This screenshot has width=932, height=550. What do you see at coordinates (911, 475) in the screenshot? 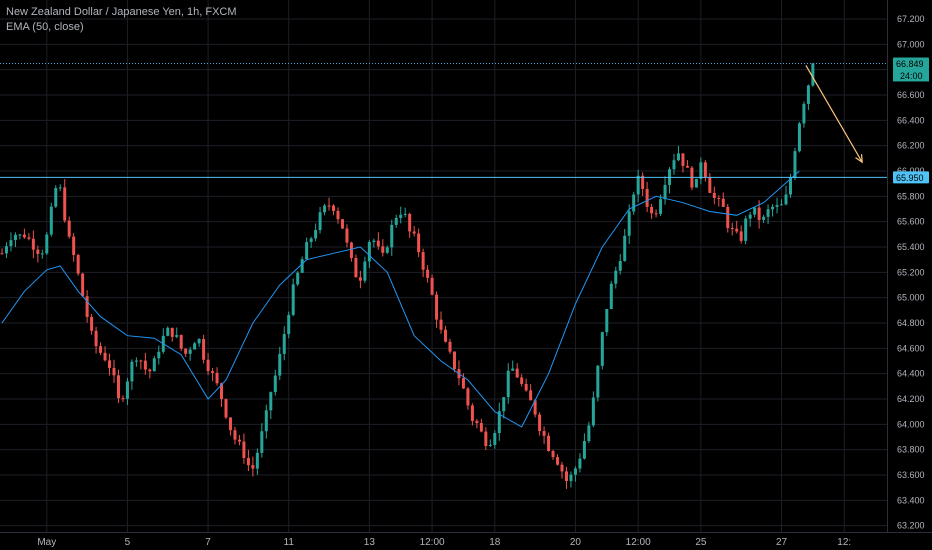
I see `price-tick-label: 63.600` at bounding box center [911, 475].